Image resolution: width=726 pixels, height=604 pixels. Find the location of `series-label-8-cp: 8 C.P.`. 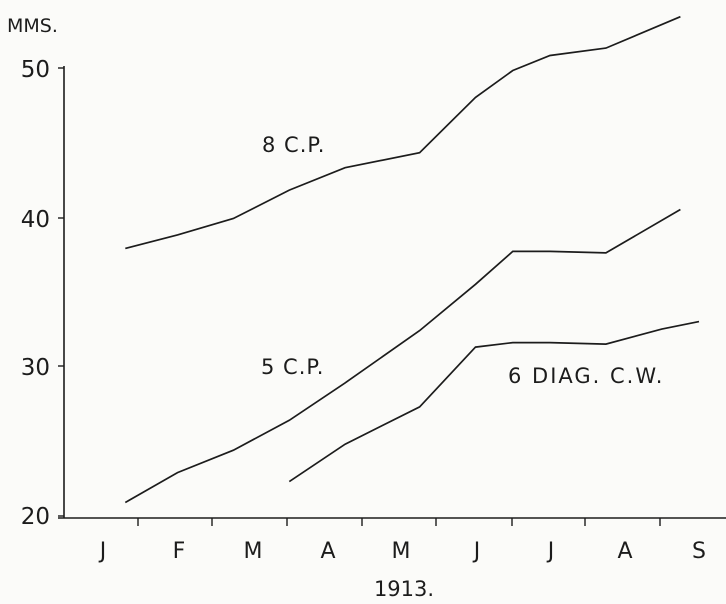

series-label-8-cp: 8 C.P. is located at coordinates (293, 145).